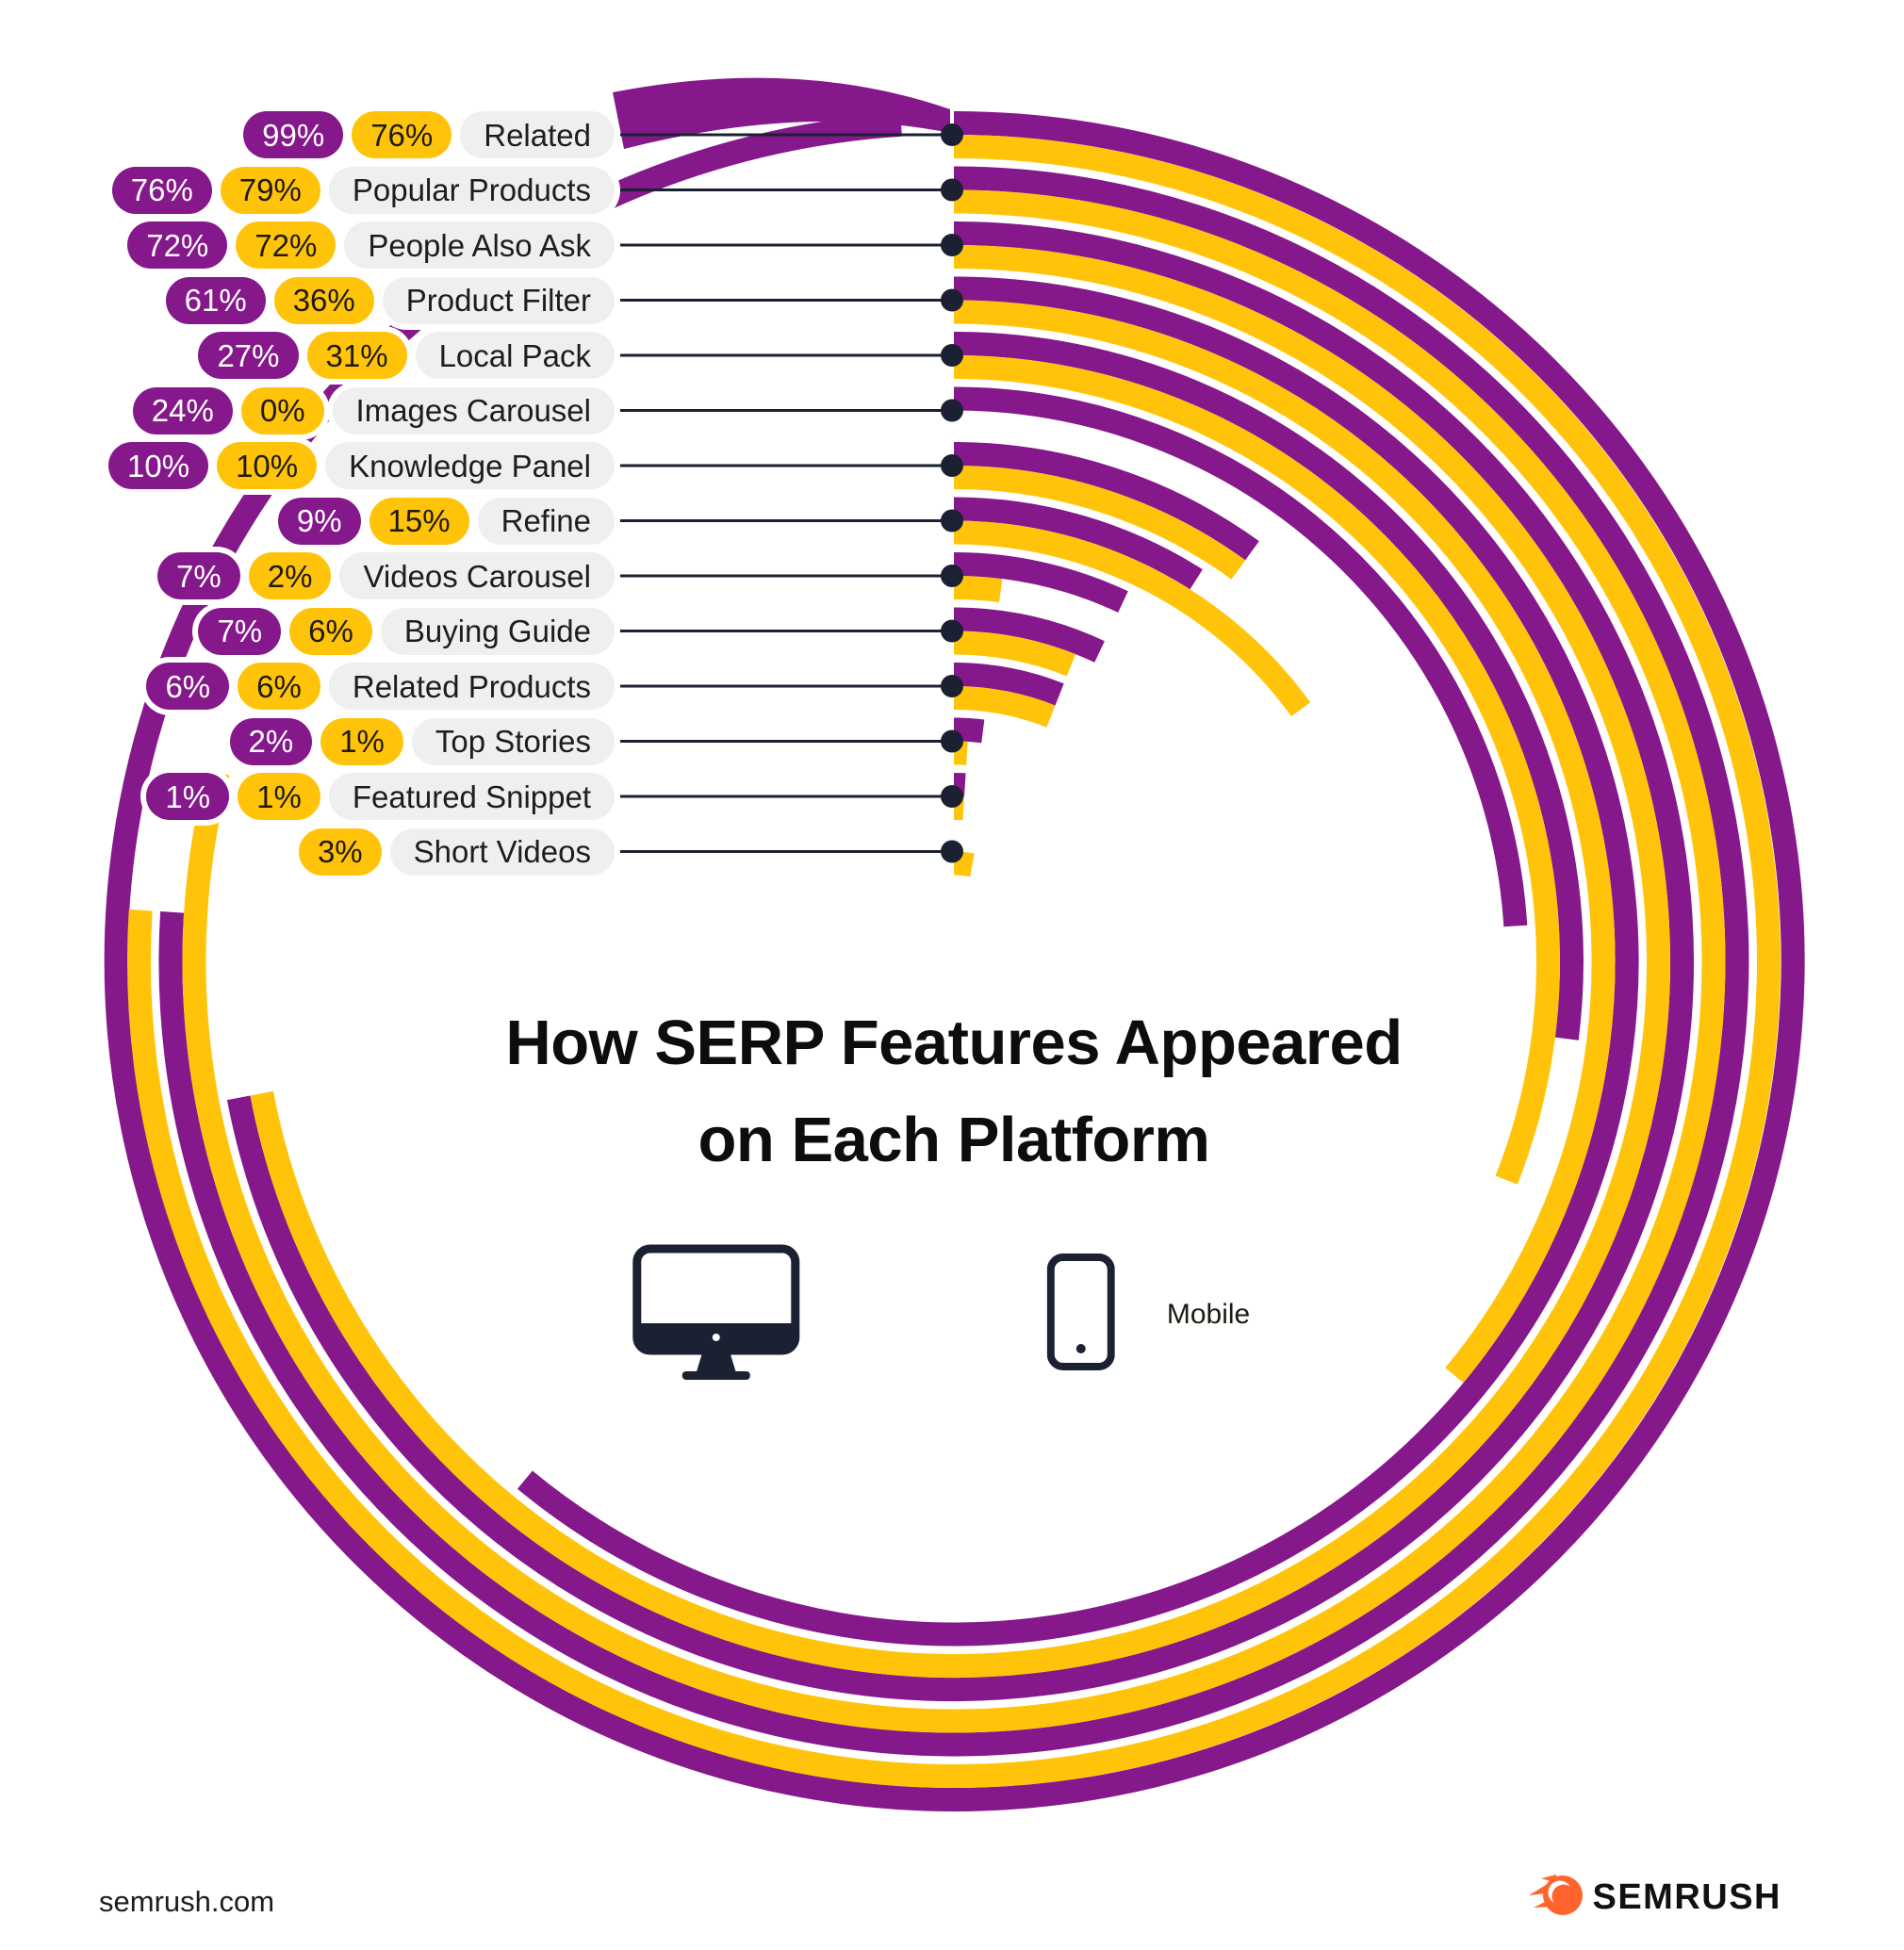 The image size is (1904, 1950). I want to click on title-line-1: How SERP Features Appeared, so click(954, 1043).